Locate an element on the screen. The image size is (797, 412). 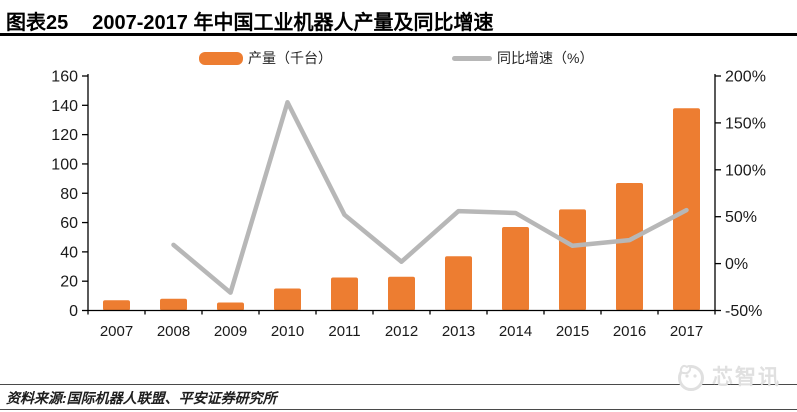
production-bar-swatch-icon is located at coordinates (221, 58).